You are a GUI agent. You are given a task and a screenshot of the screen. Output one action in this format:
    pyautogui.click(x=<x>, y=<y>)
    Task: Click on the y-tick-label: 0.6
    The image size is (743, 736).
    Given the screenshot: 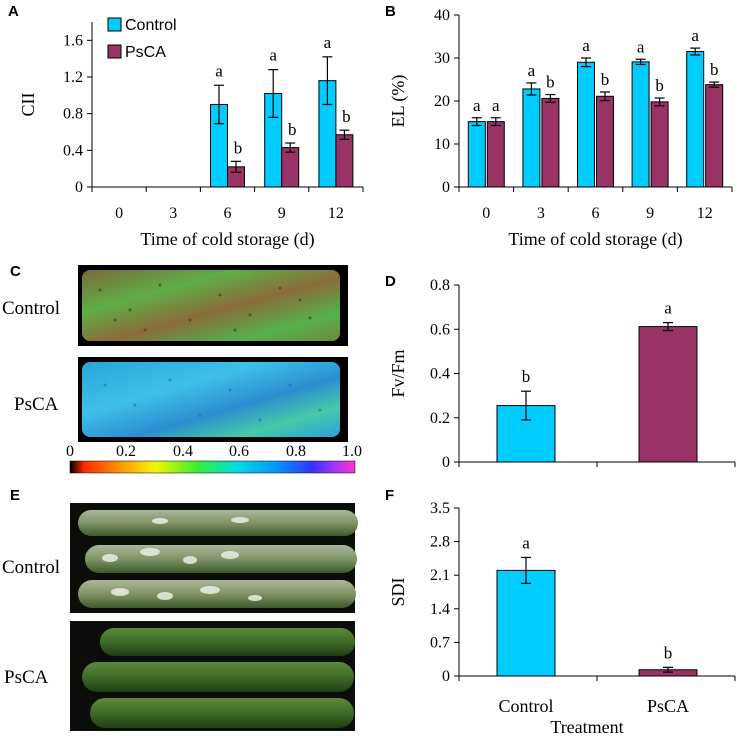 What is the action you would take?
    pyautogui.click(x=440, y=329)
    